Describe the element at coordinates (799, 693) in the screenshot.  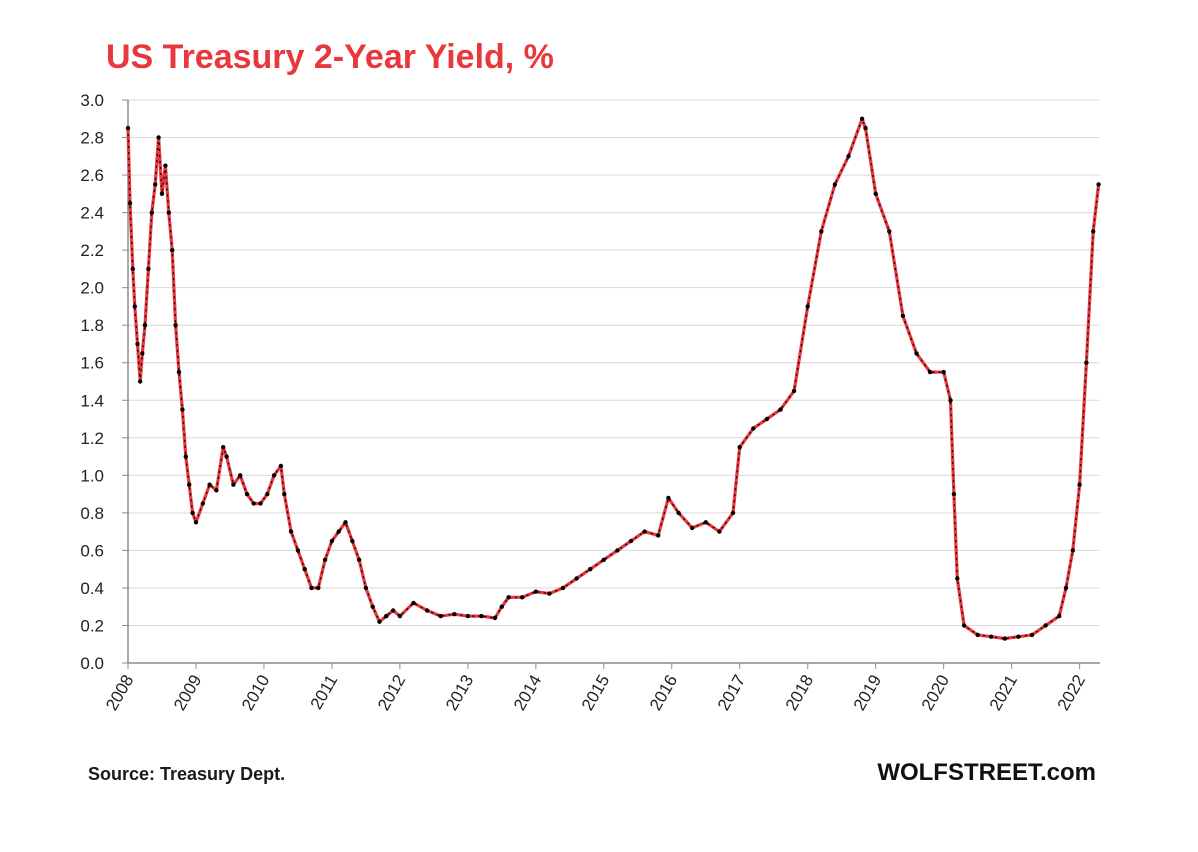
I see `x-tick-label: 2018` at that location.